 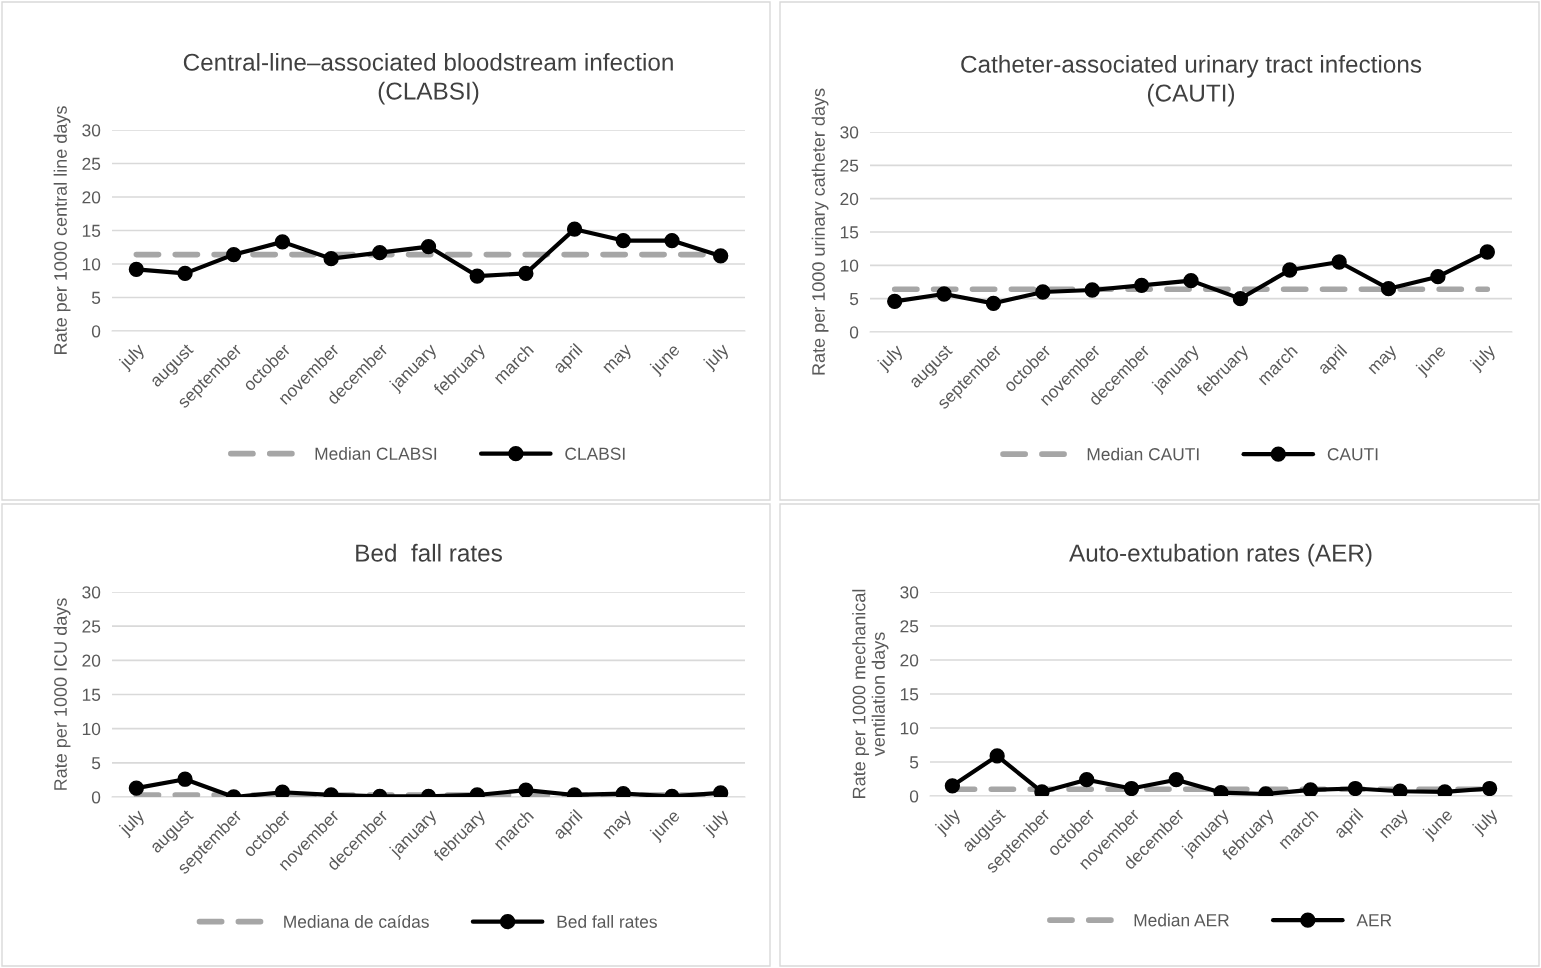 I want to click on y-axis-title: Rate per 1000 mechanical ventilation days, so click(x=870, y=693).